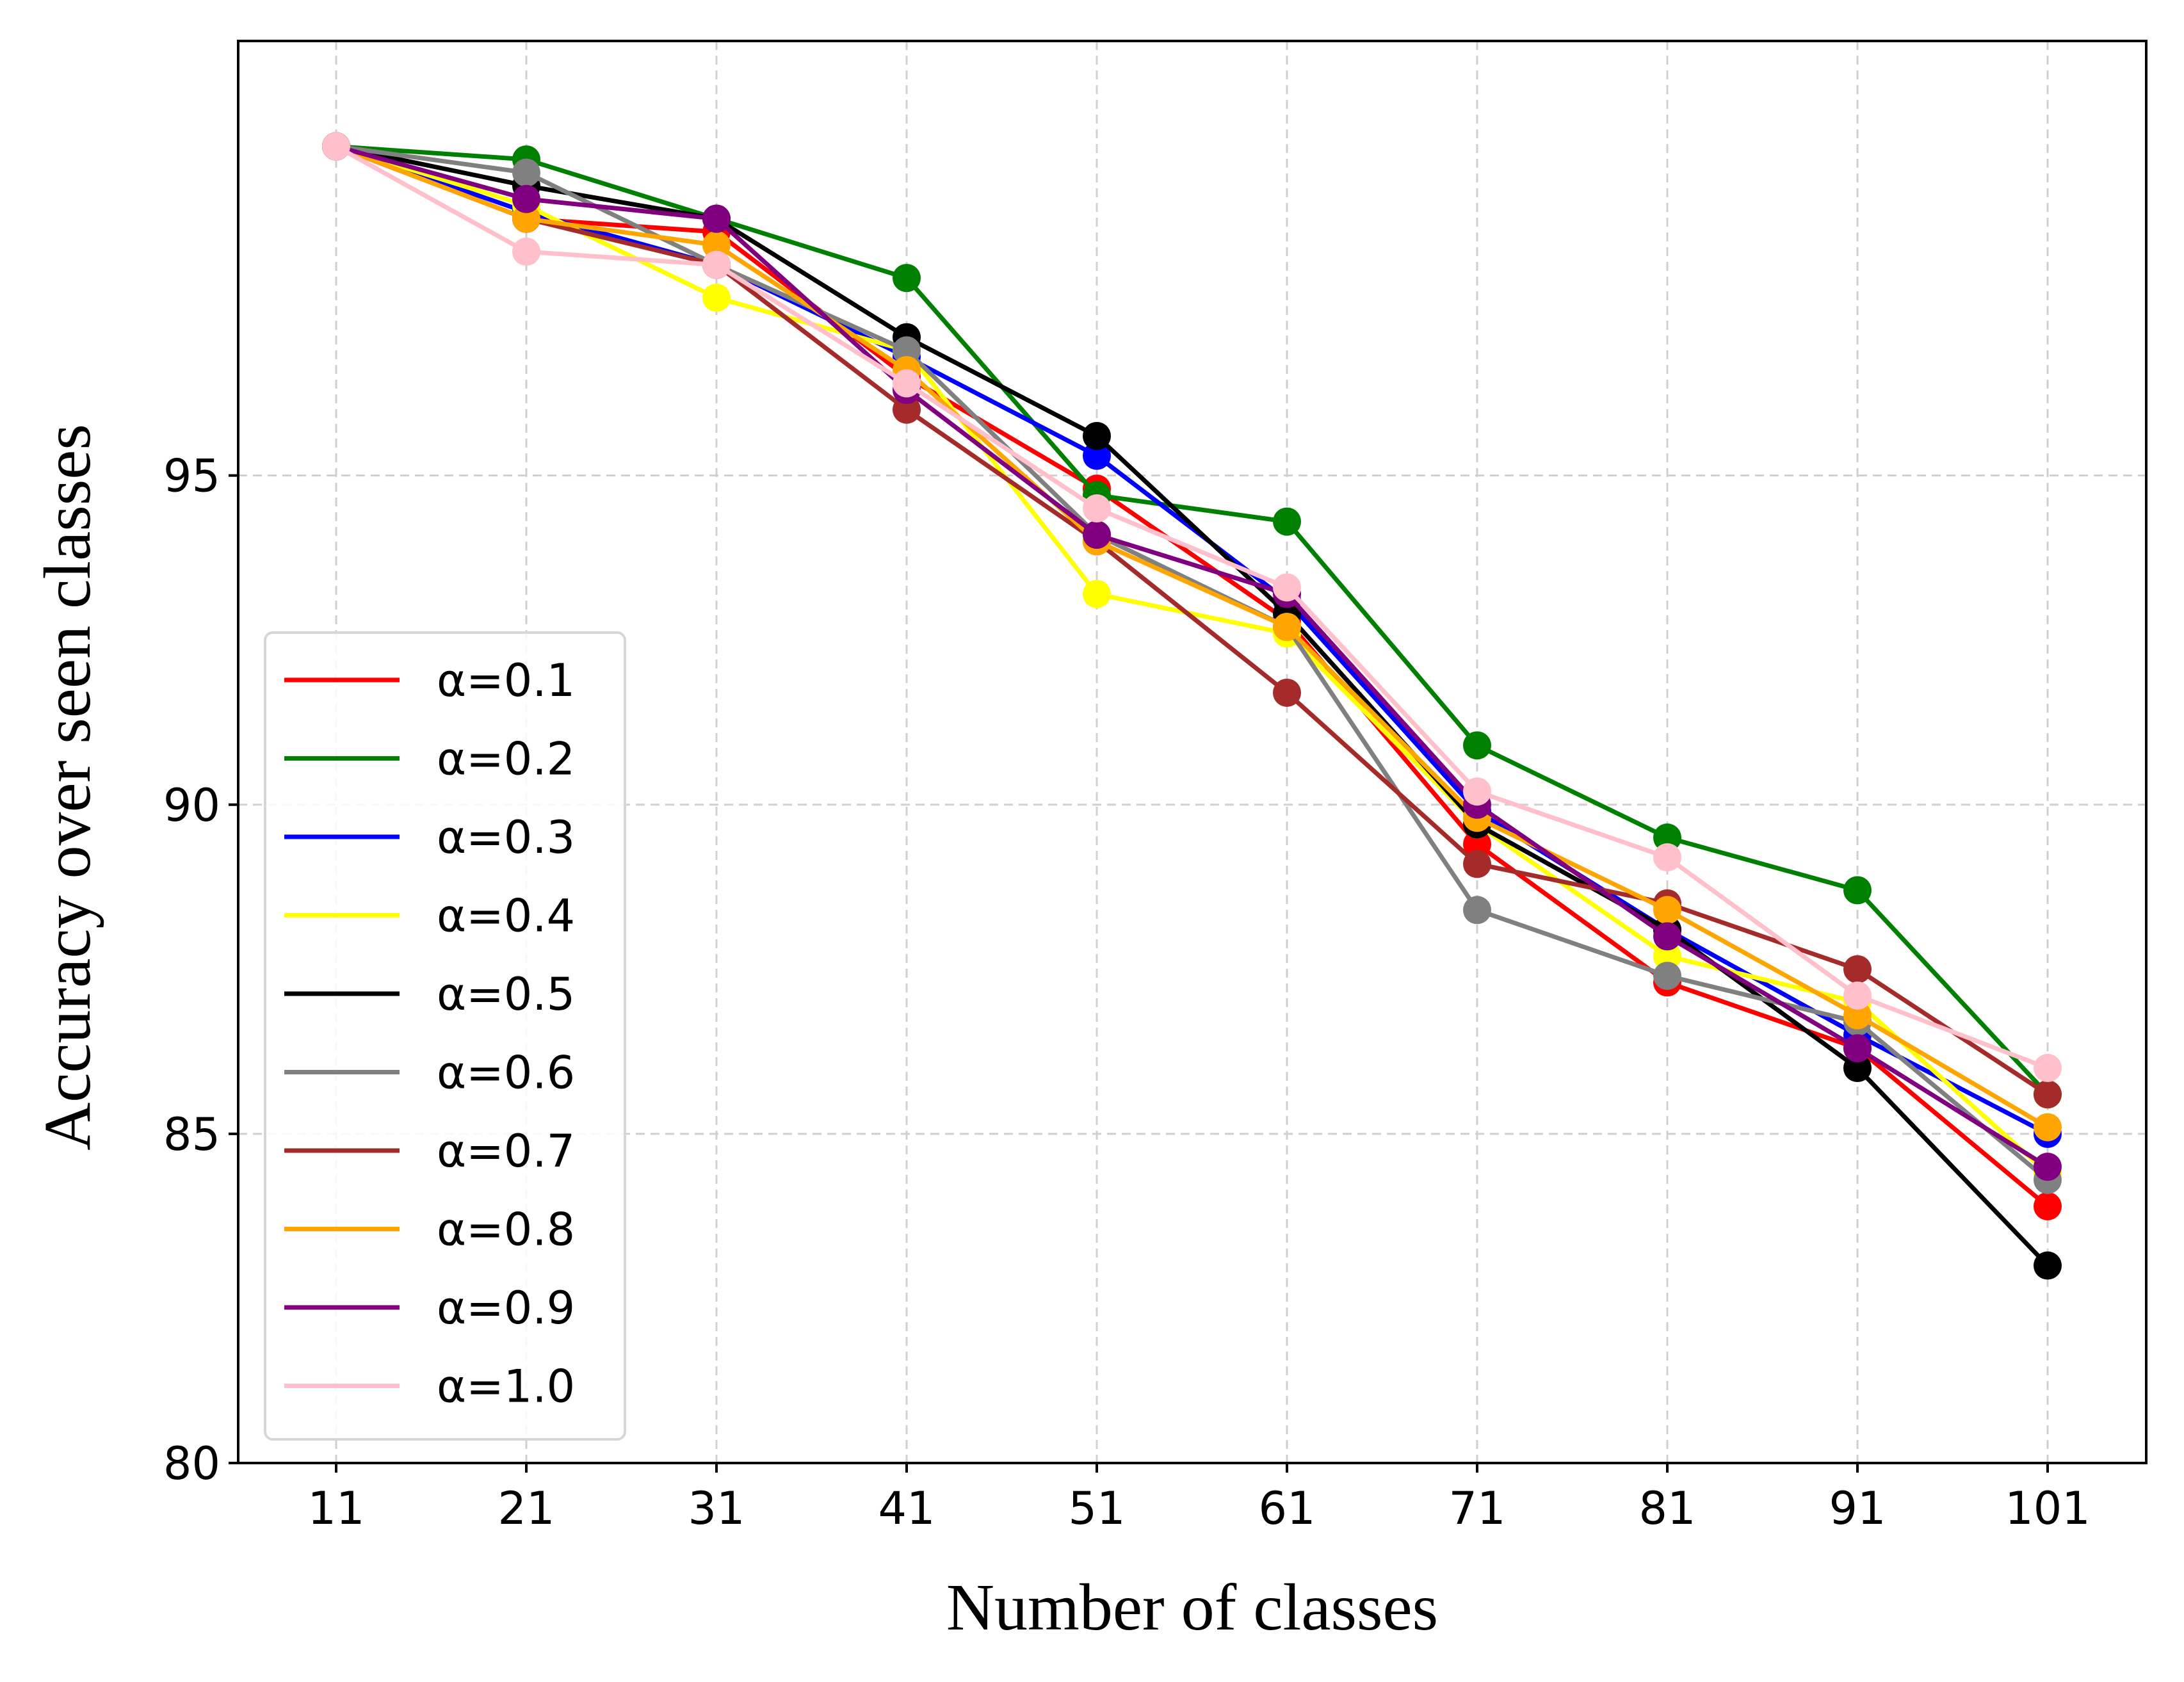 The width and height of the screenshot is (2184, 1682). Describe the element at coordinates (429, 1230) in the screenshot. I see `legend-item: α=0.8` at that location.